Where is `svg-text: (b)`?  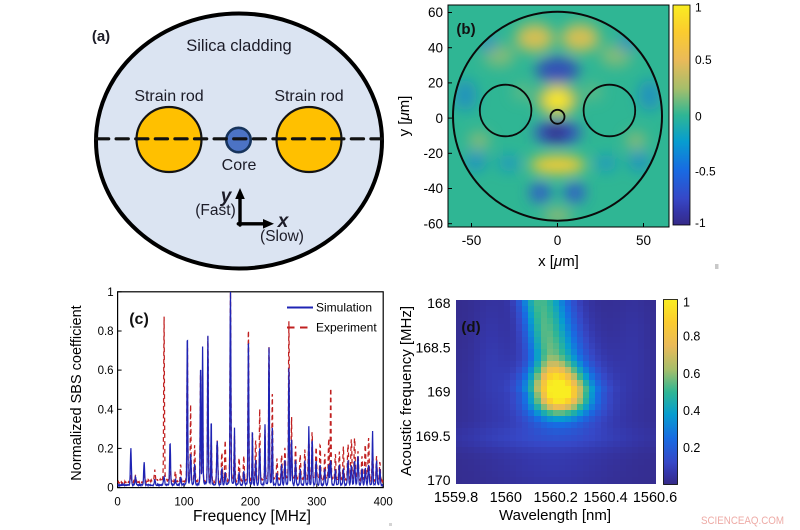 svg-text: (b) is located at coordinates (465, 29).